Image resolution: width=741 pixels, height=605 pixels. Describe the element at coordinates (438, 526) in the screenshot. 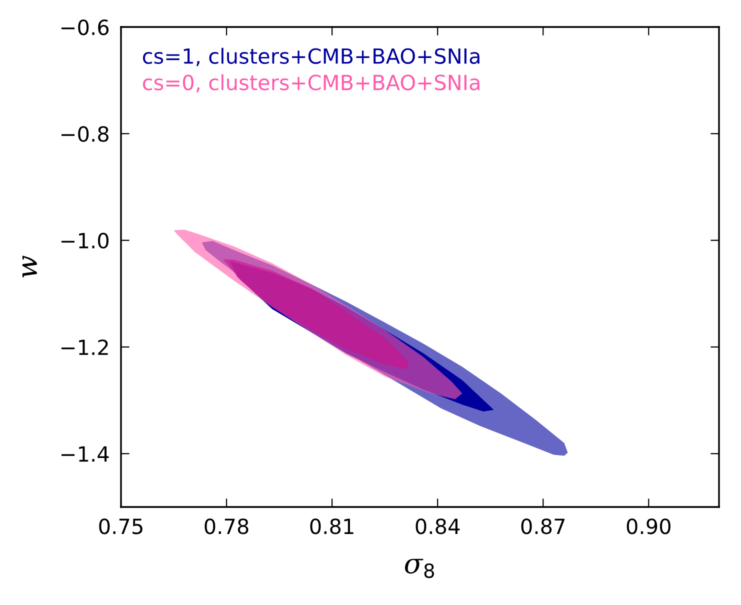

I see `x-tick-label: 0.84` at that location.